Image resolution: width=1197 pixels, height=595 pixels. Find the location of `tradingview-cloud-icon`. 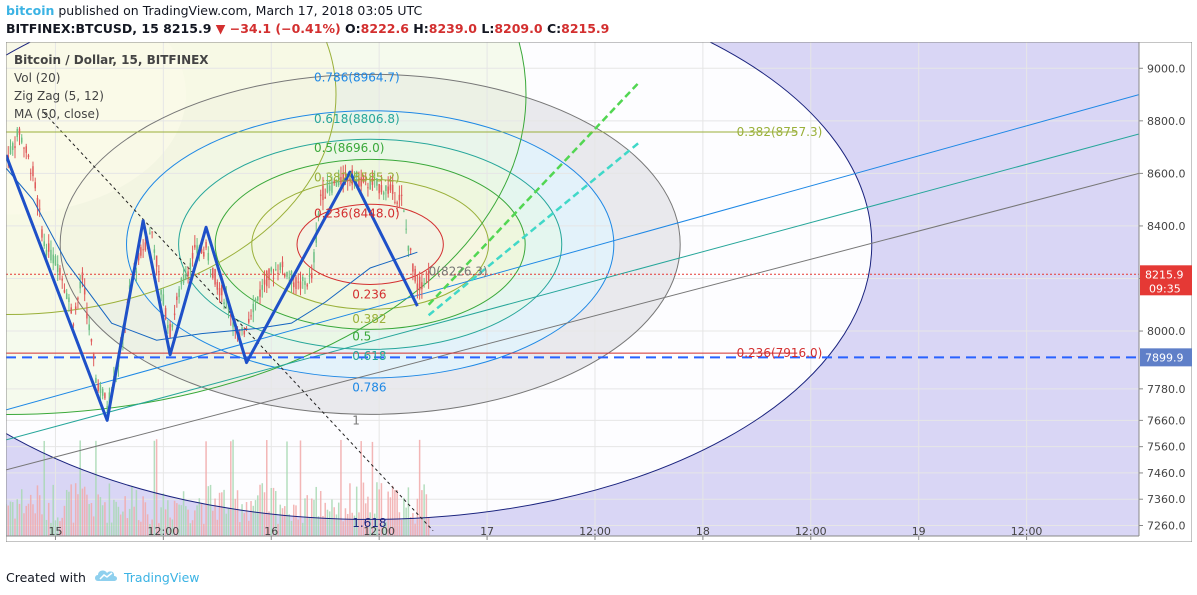

tradingview-cloud-icon is located at coordinates (106, 578).